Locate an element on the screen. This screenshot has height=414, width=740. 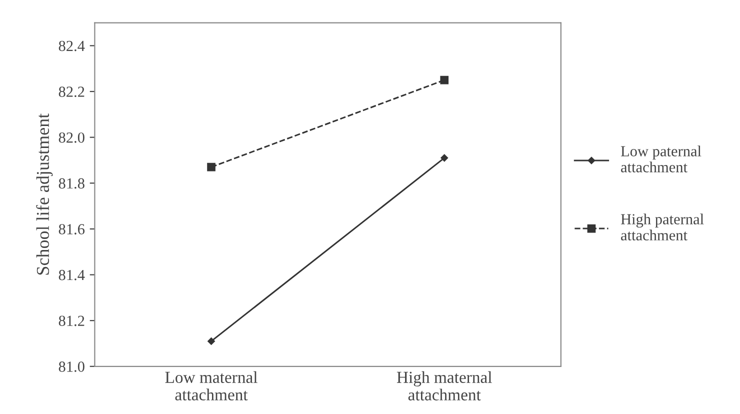
y-tick-label: 81.4 is located at coordinates (71, 275).